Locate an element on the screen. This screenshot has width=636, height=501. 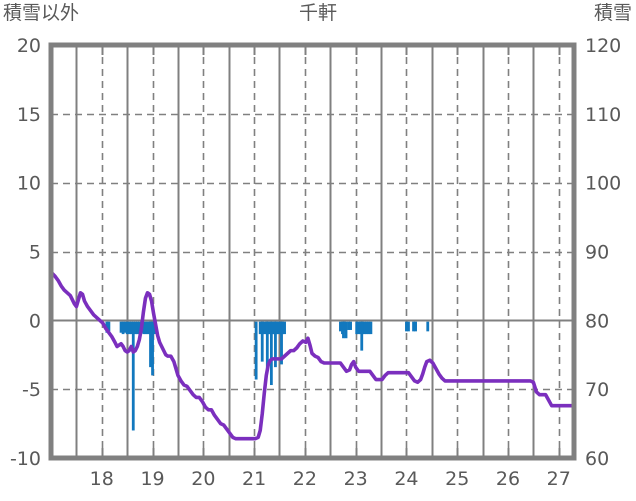
x-tick-label: 21 is located at coordinates (254, 479).